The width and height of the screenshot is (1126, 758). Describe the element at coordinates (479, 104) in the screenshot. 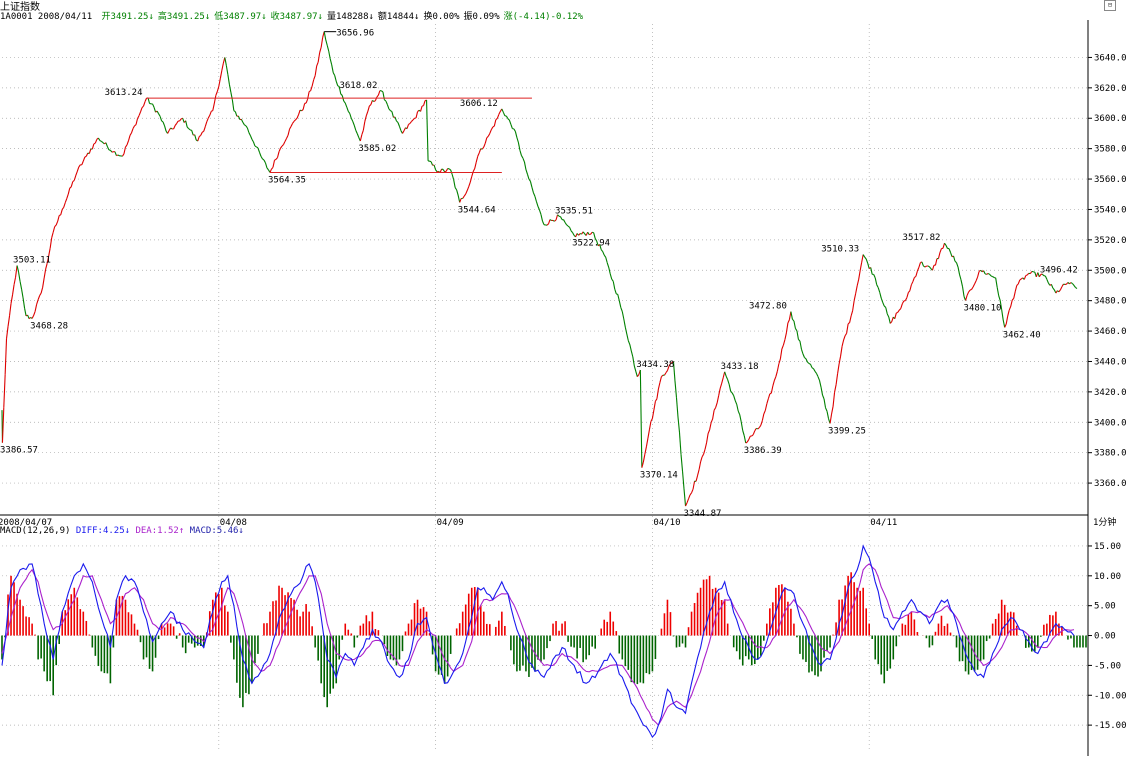

I see `price-annotation: 3606.12` at that location.